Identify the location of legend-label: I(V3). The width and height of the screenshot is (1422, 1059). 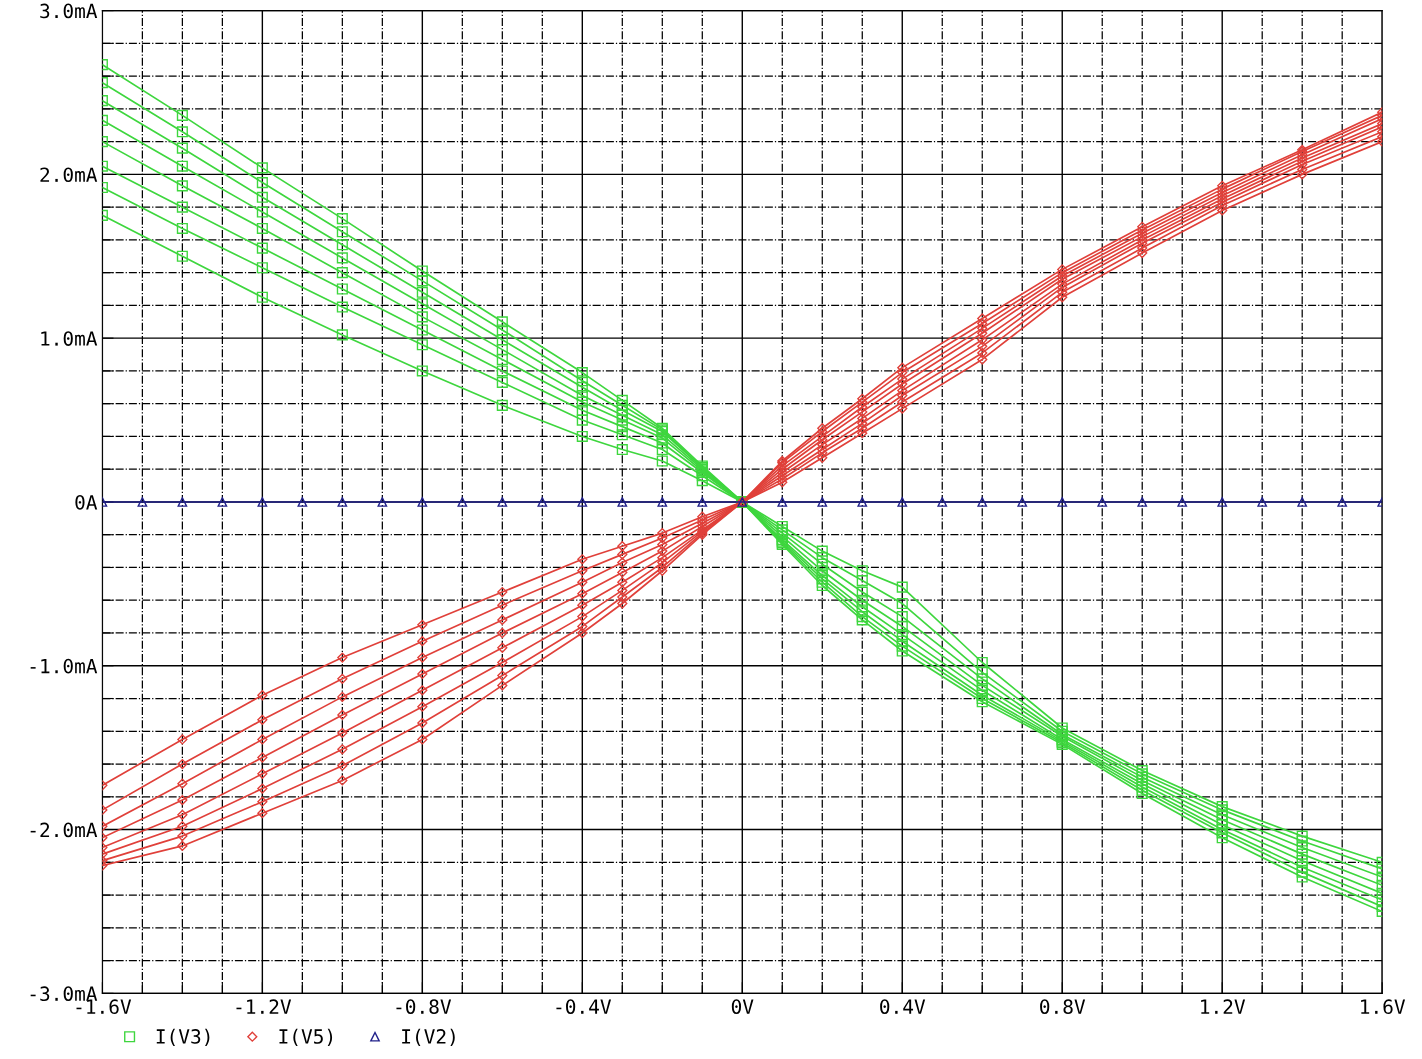
(183, 1037).